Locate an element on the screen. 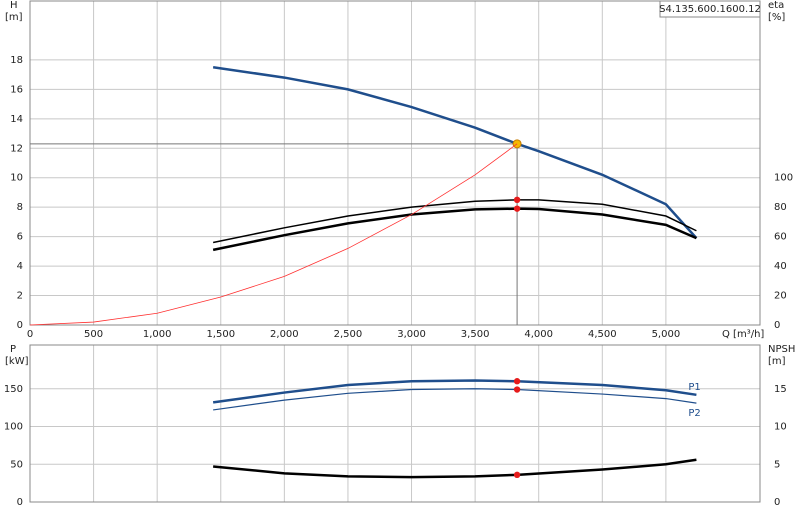  x-tick-label: 3,500 is located at coordinates (475, 334).